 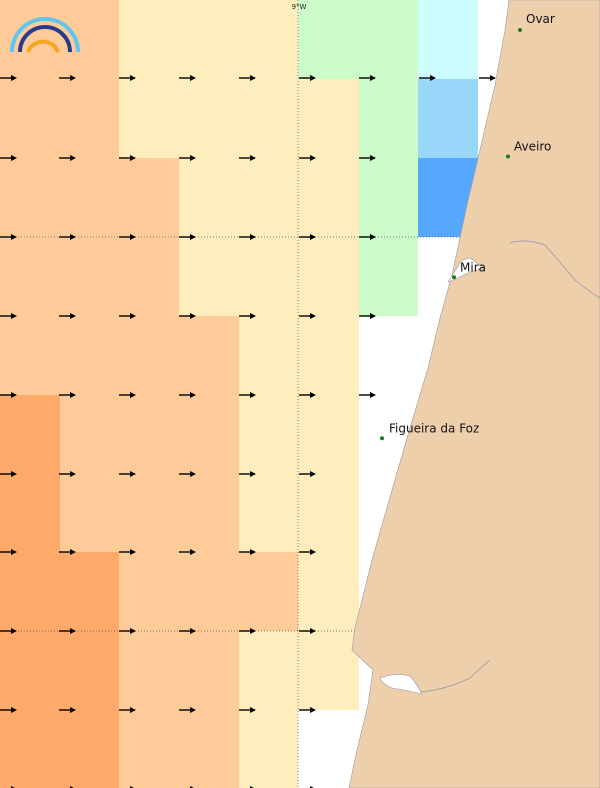 I want to click on city-label: Aveiro, so click(x=532, y=147).